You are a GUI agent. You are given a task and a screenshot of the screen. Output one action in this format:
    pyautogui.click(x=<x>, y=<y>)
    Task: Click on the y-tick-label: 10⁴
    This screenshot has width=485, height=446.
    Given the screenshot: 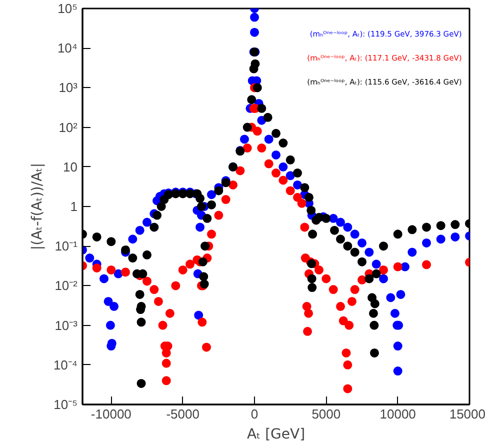 What is the action you would take?
    pyautogui.click(x=67, y=48)
    